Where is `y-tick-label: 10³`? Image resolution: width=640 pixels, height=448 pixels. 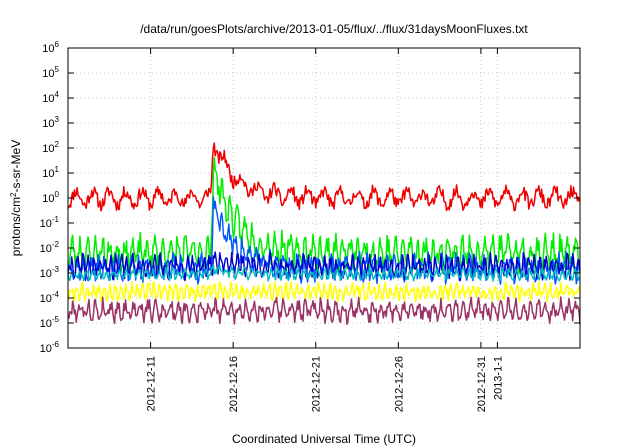 y-tick-label: 10³ is located at coordinates (50, 122).